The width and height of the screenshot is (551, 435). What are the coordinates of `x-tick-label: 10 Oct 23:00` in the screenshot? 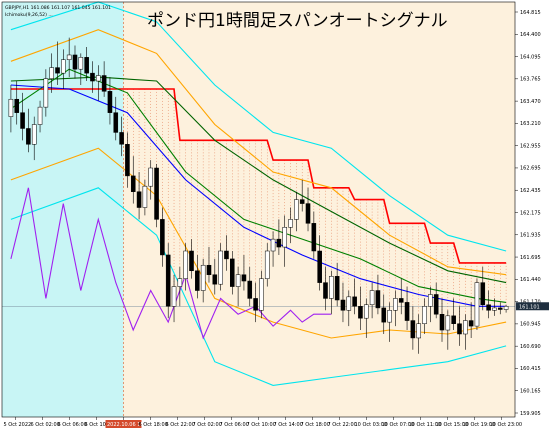 It's located at (506, 425).